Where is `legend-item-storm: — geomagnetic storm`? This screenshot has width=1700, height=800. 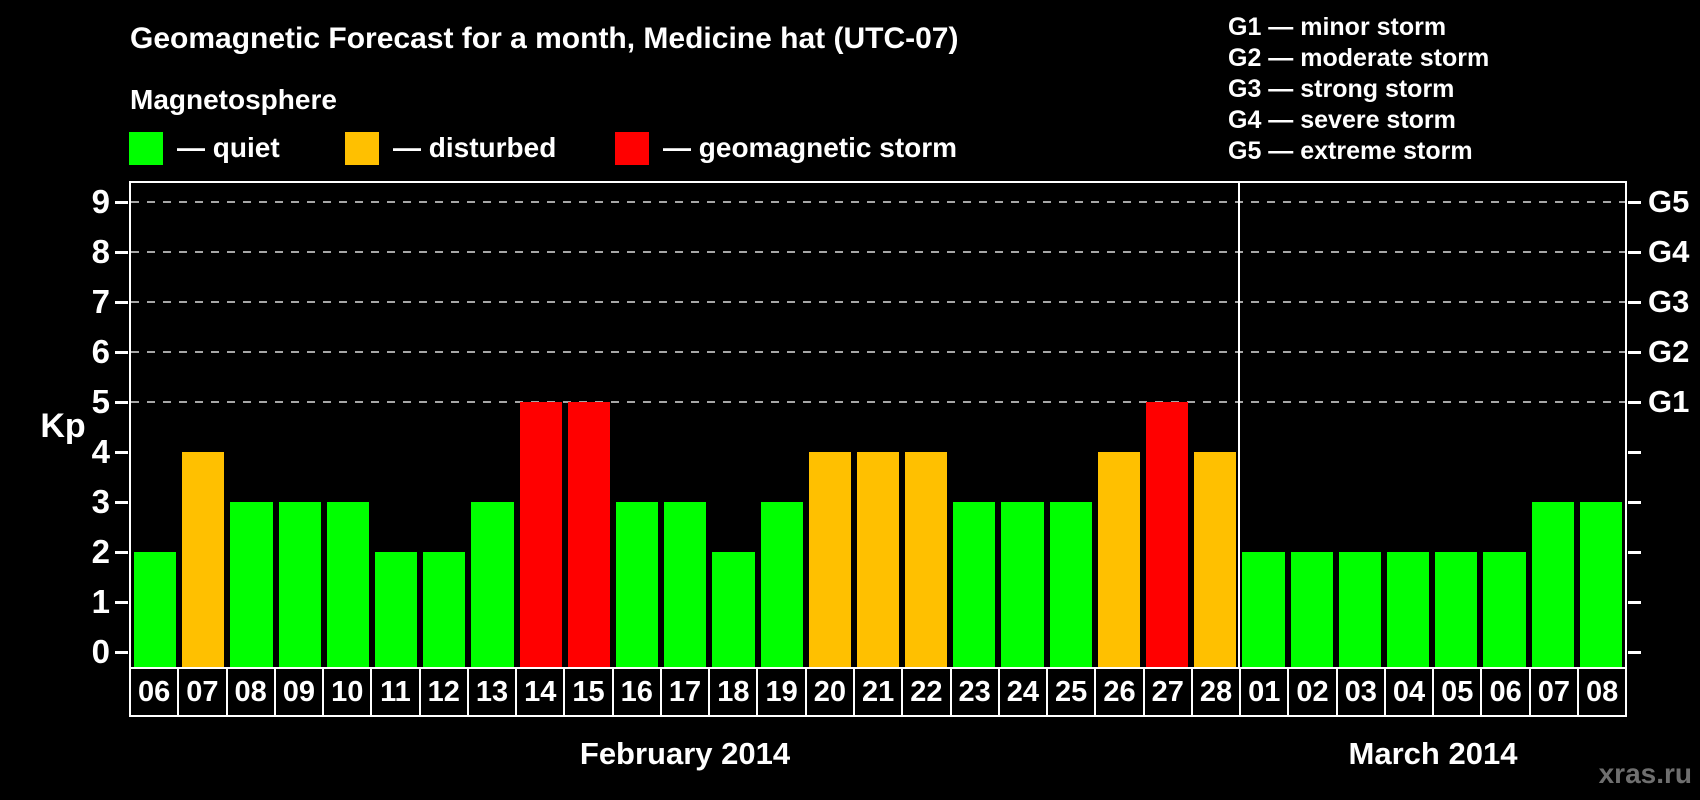 legend-item-storm: — geomagnetic storm is located at coordinates (786, 148).